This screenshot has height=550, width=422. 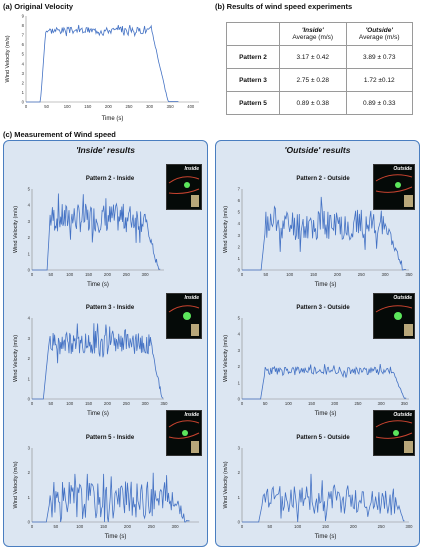 What do you see at coordinates (317, 150) in the screenshot?
I see `outside-panel-title: 'Outside' results` at bounding box center [317, 150].